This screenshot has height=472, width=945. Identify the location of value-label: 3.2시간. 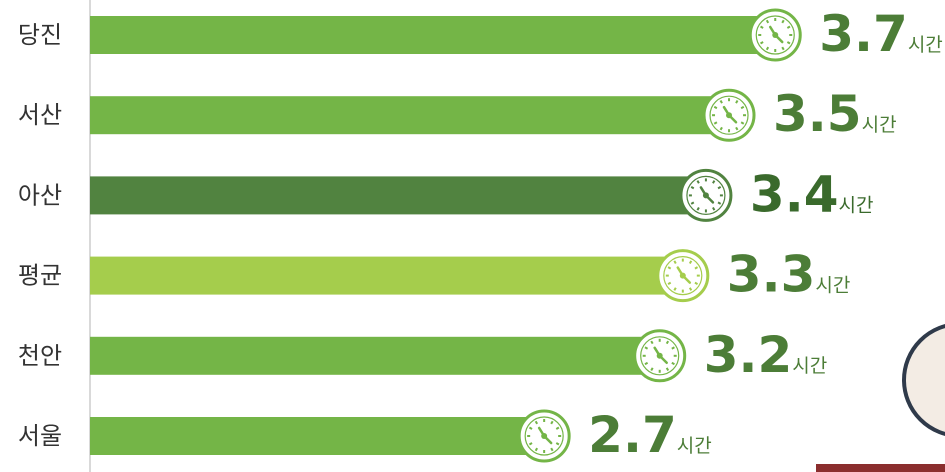
(766, 354).